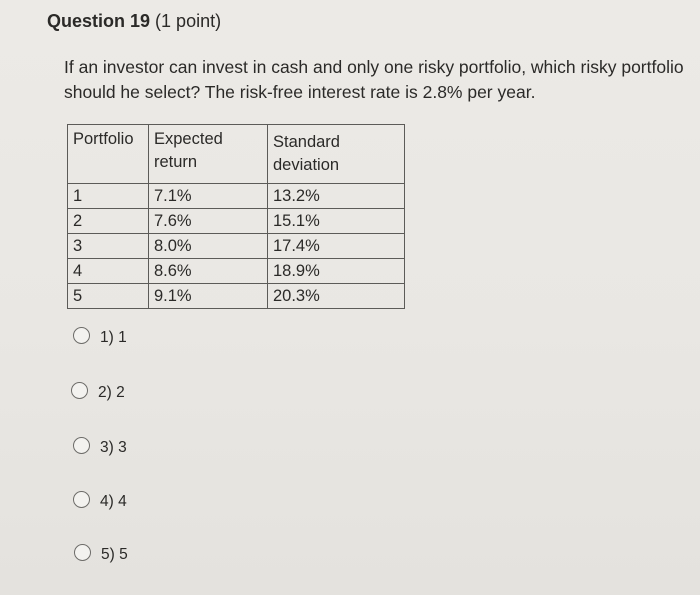  Describe the element at coordinates (208, 196) in the screenshot. I see `cell-expected-return: 7.1%` at that location.